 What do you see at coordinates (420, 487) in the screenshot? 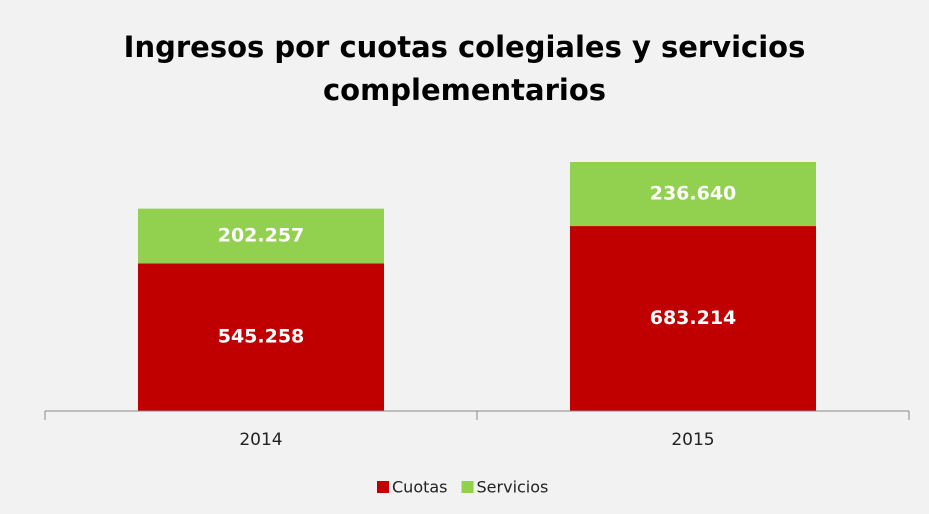
I see `legend-label: Cuotas` at bounding box center [420, 487].